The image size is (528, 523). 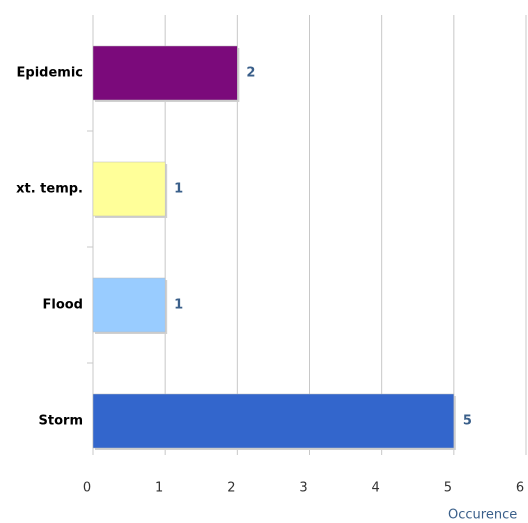 What do you see at coordinates (50, 73) in the screenshot?
I see `y-tick-label: Epidemic` at bounding box center [50, 73].